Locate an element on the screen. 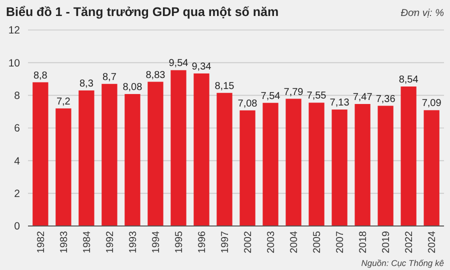  data-label: 7,47 is located at coordinates (362, 97).